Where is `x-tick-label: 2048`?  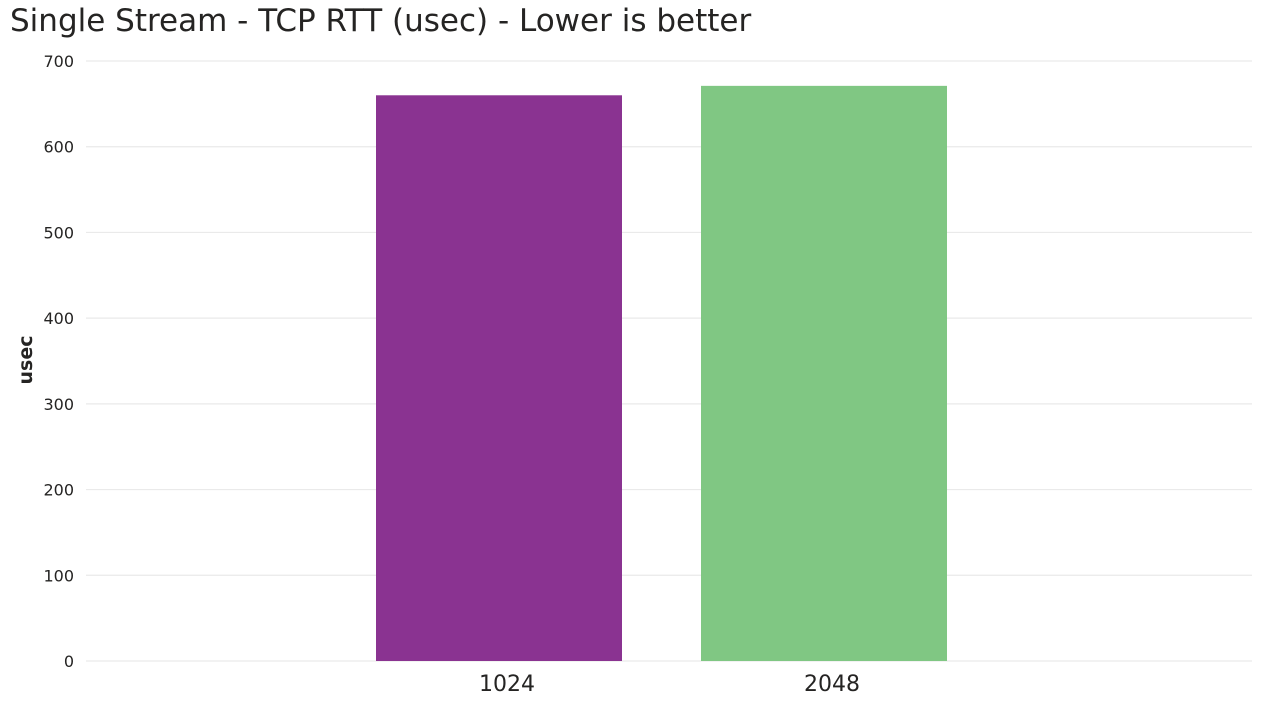 x-tick-label: 2048 is located at coordinates (832, 684).